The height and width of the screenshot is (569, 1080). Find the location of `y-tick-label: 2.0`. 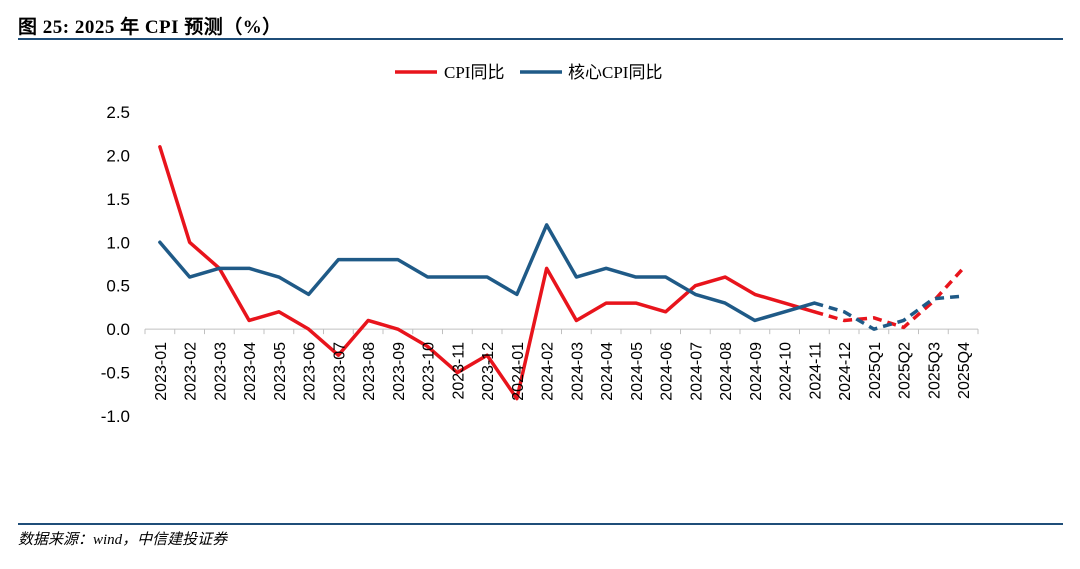

y-tick-label: 2.0 is located at coordinates (118, 155).